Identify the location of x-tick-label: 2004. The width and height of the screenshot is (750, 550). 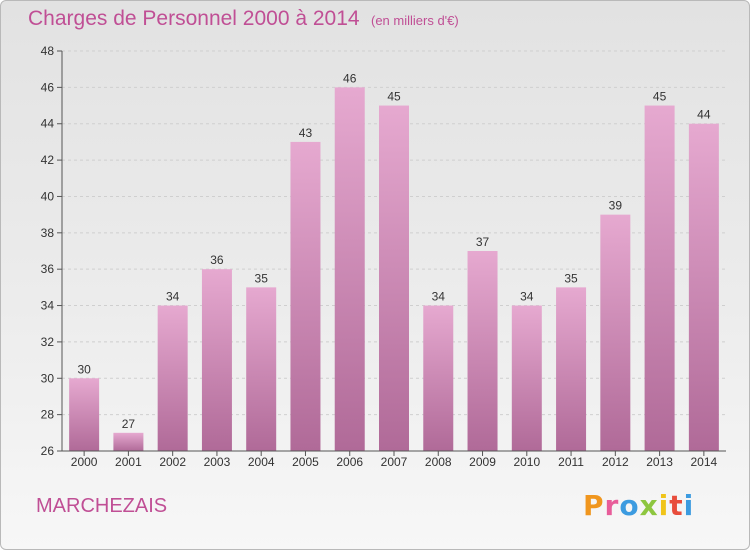
(261, 462).